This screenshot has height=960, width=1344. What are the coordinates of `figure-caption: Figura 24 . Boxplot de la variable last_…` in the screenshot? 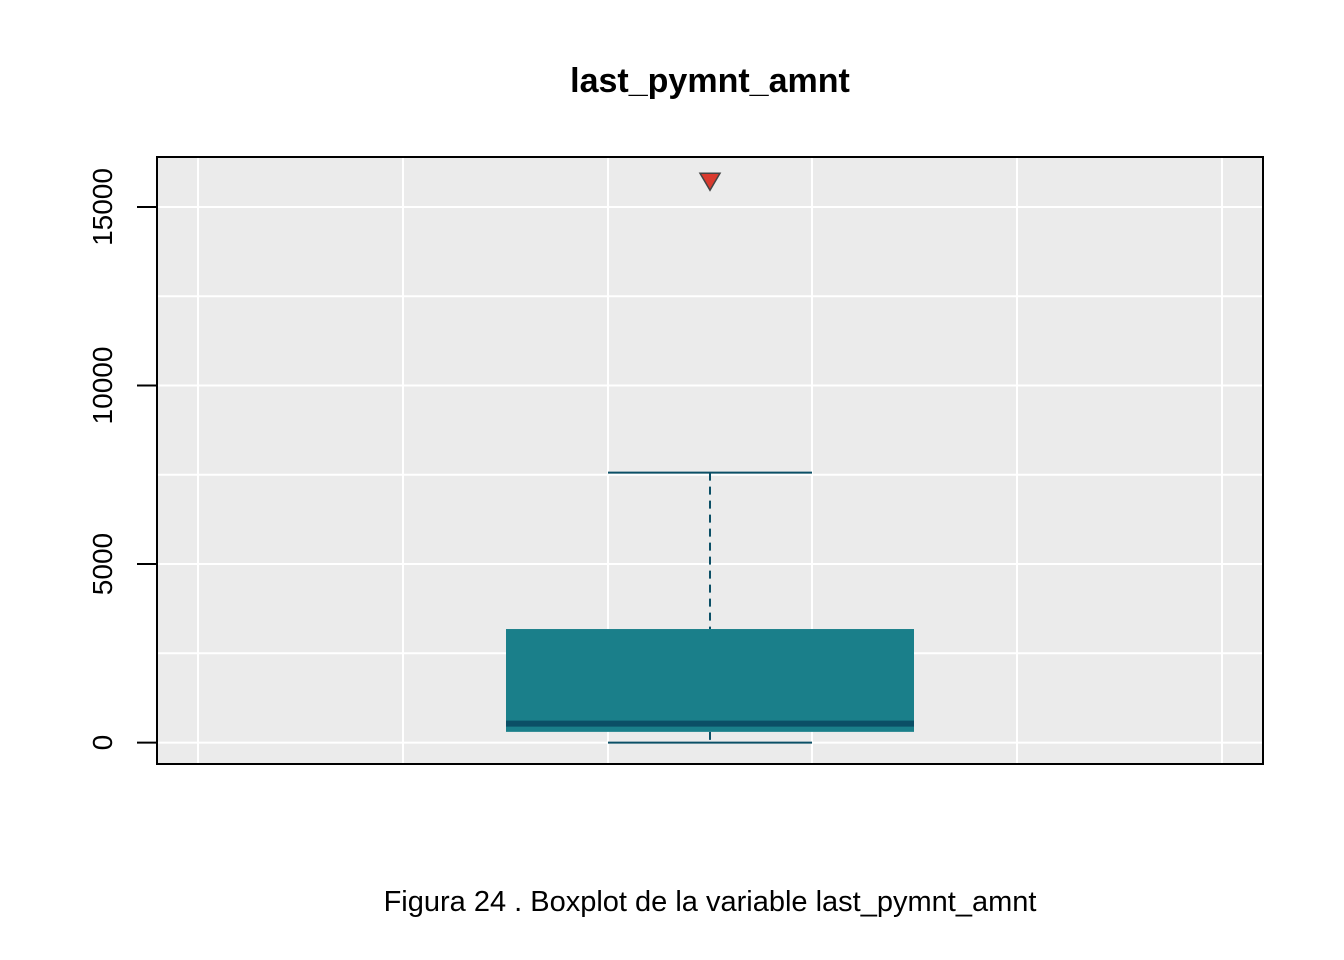 It's located at (710, 902).